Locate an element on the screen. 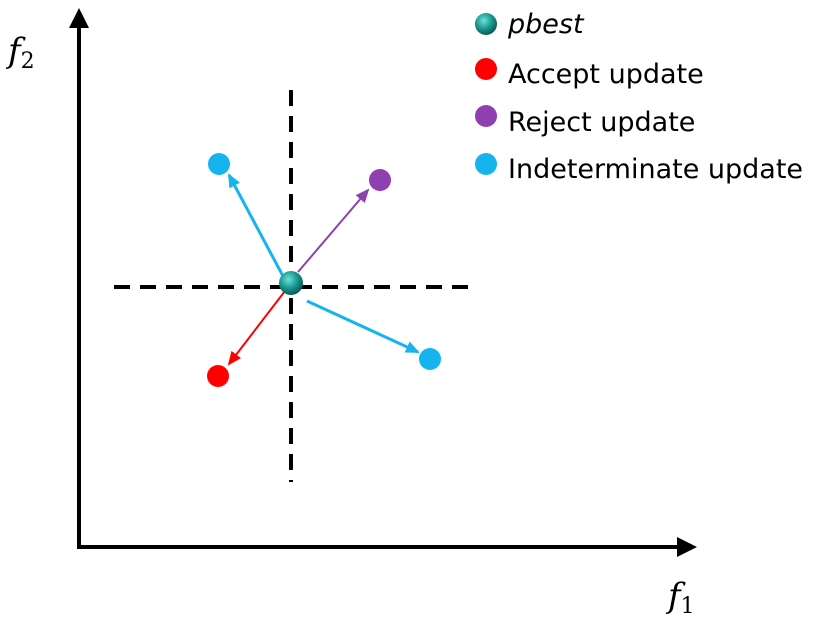 The image size is (817, 626). points is located at coordinates (324, 270).